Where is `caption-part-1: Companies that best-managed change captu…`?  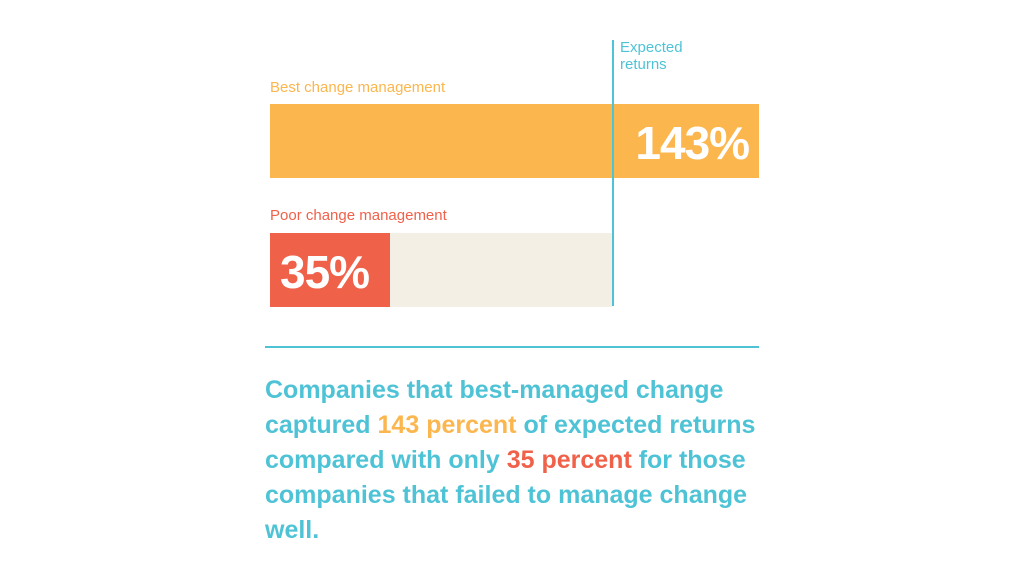
caption-part-1: Companies that best-managed change captu… is located at coordinates (494, 407).